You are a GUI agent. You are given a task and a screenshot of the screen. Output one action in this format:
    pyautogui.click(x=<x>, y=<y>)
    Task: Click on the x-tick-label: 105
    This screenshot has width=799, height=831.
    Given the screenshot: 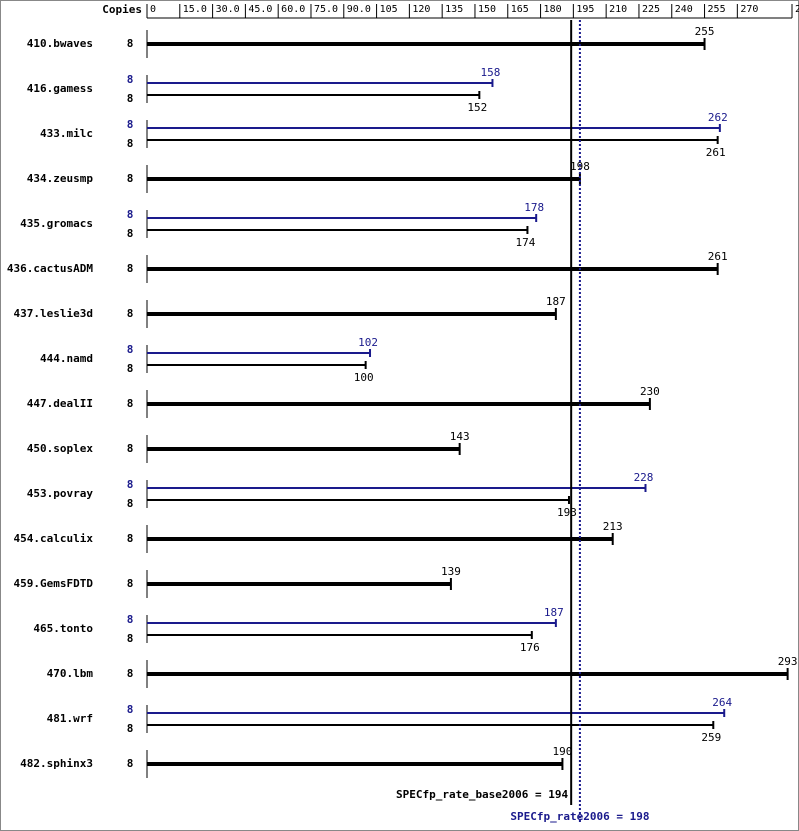 What is the action you would take?
    pyautogui.click(x=389, y=9)
    